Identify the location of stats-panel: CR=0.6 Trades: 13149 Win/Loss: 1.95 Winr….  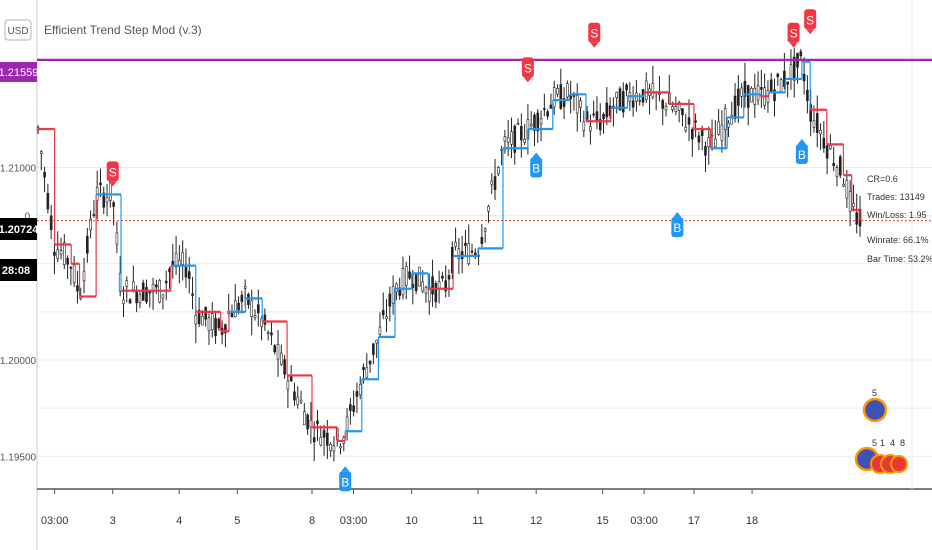
(899, 219).